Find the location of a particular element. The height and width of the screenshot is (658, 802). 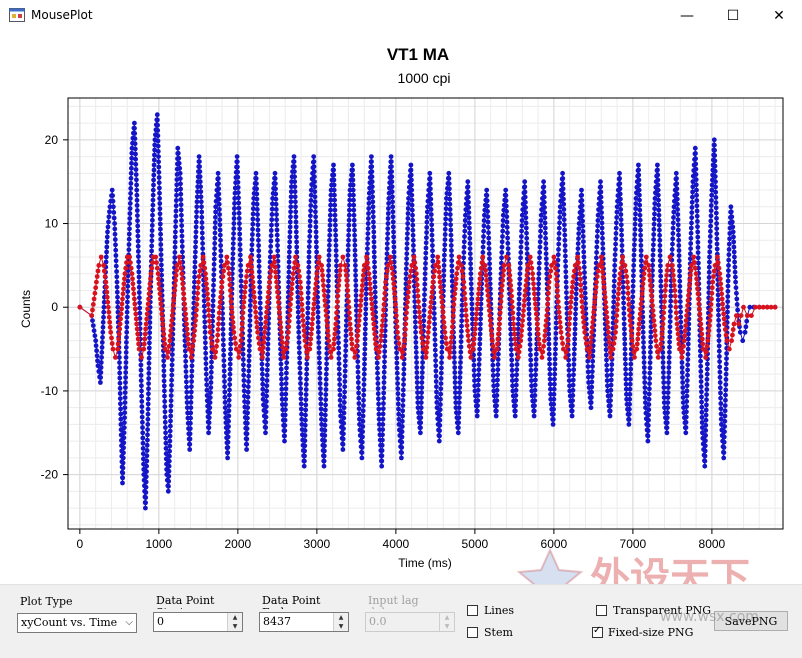

end-spinner: ▲ ▼ is located at coordinates (340, 622).